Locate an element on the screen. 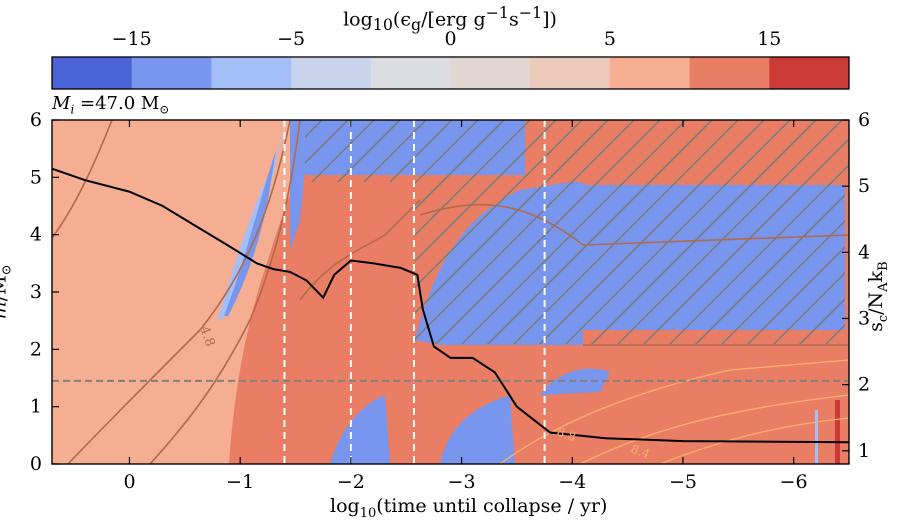  y-tick-label: 1 is located at coordinates (36, 407).